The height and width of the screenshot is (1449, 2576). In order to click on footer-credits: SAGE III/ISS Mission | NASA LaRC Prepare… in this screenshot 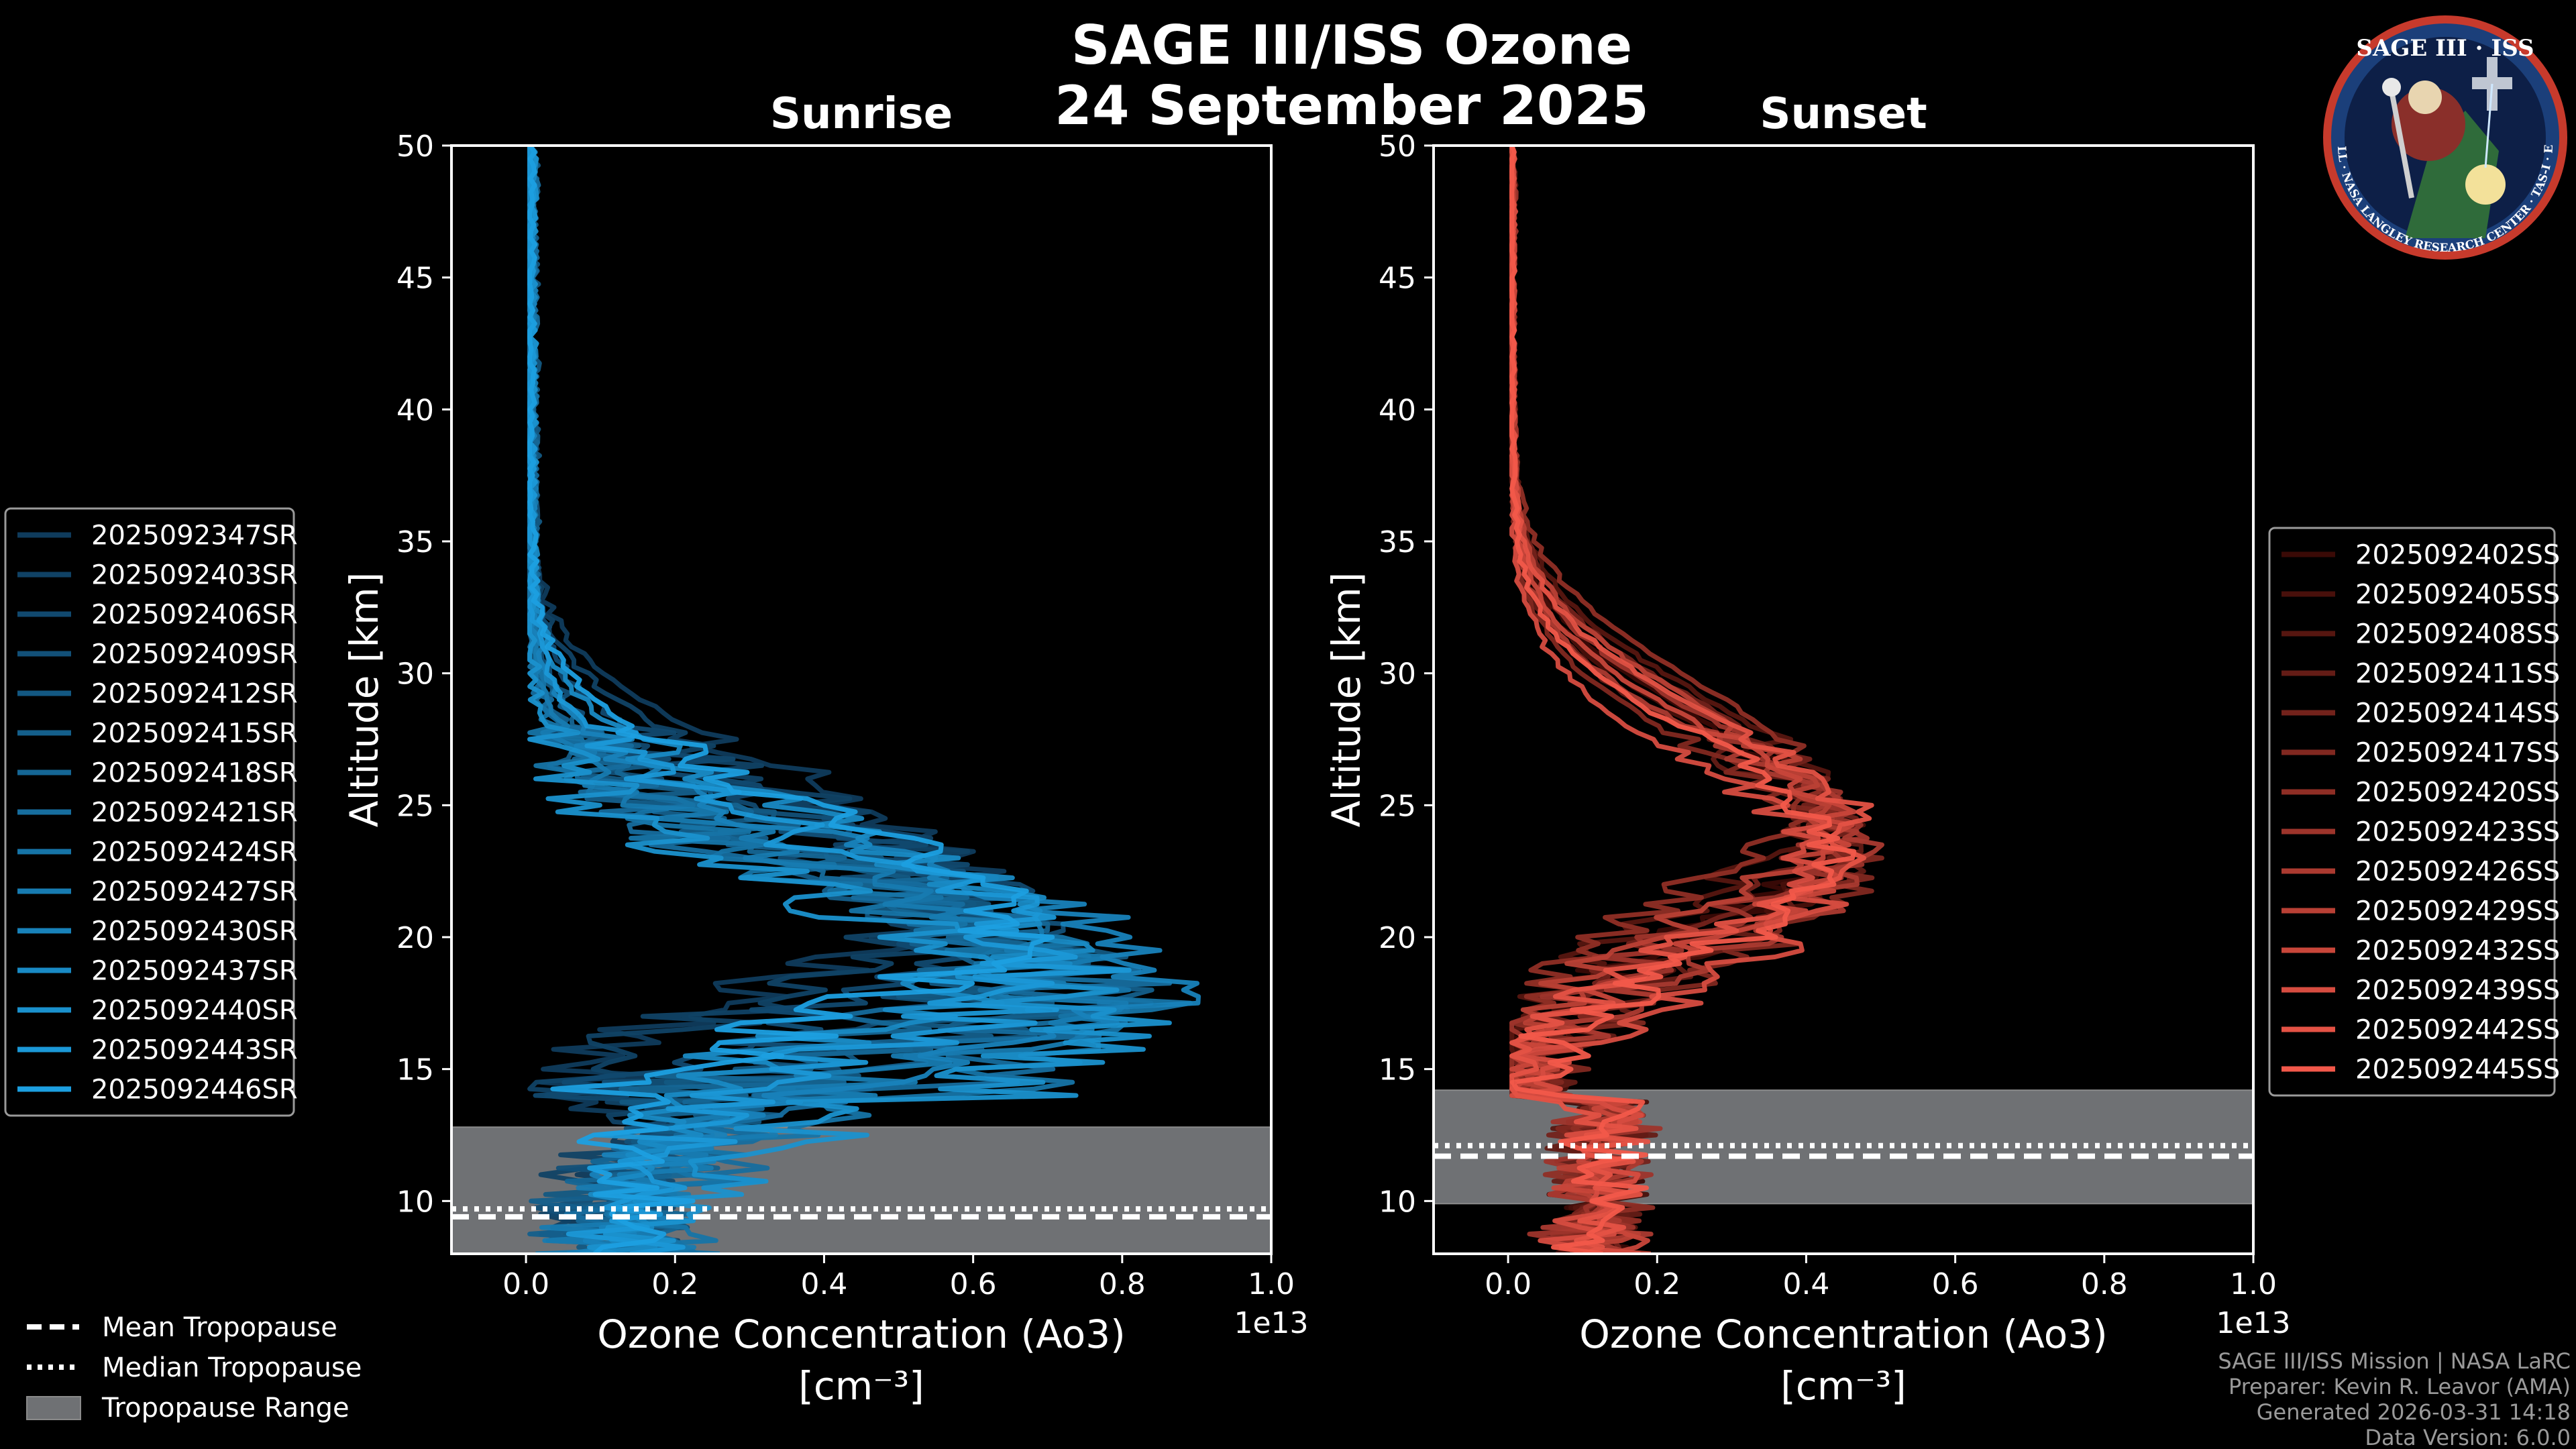, I will do `click(2394, 1398)`.